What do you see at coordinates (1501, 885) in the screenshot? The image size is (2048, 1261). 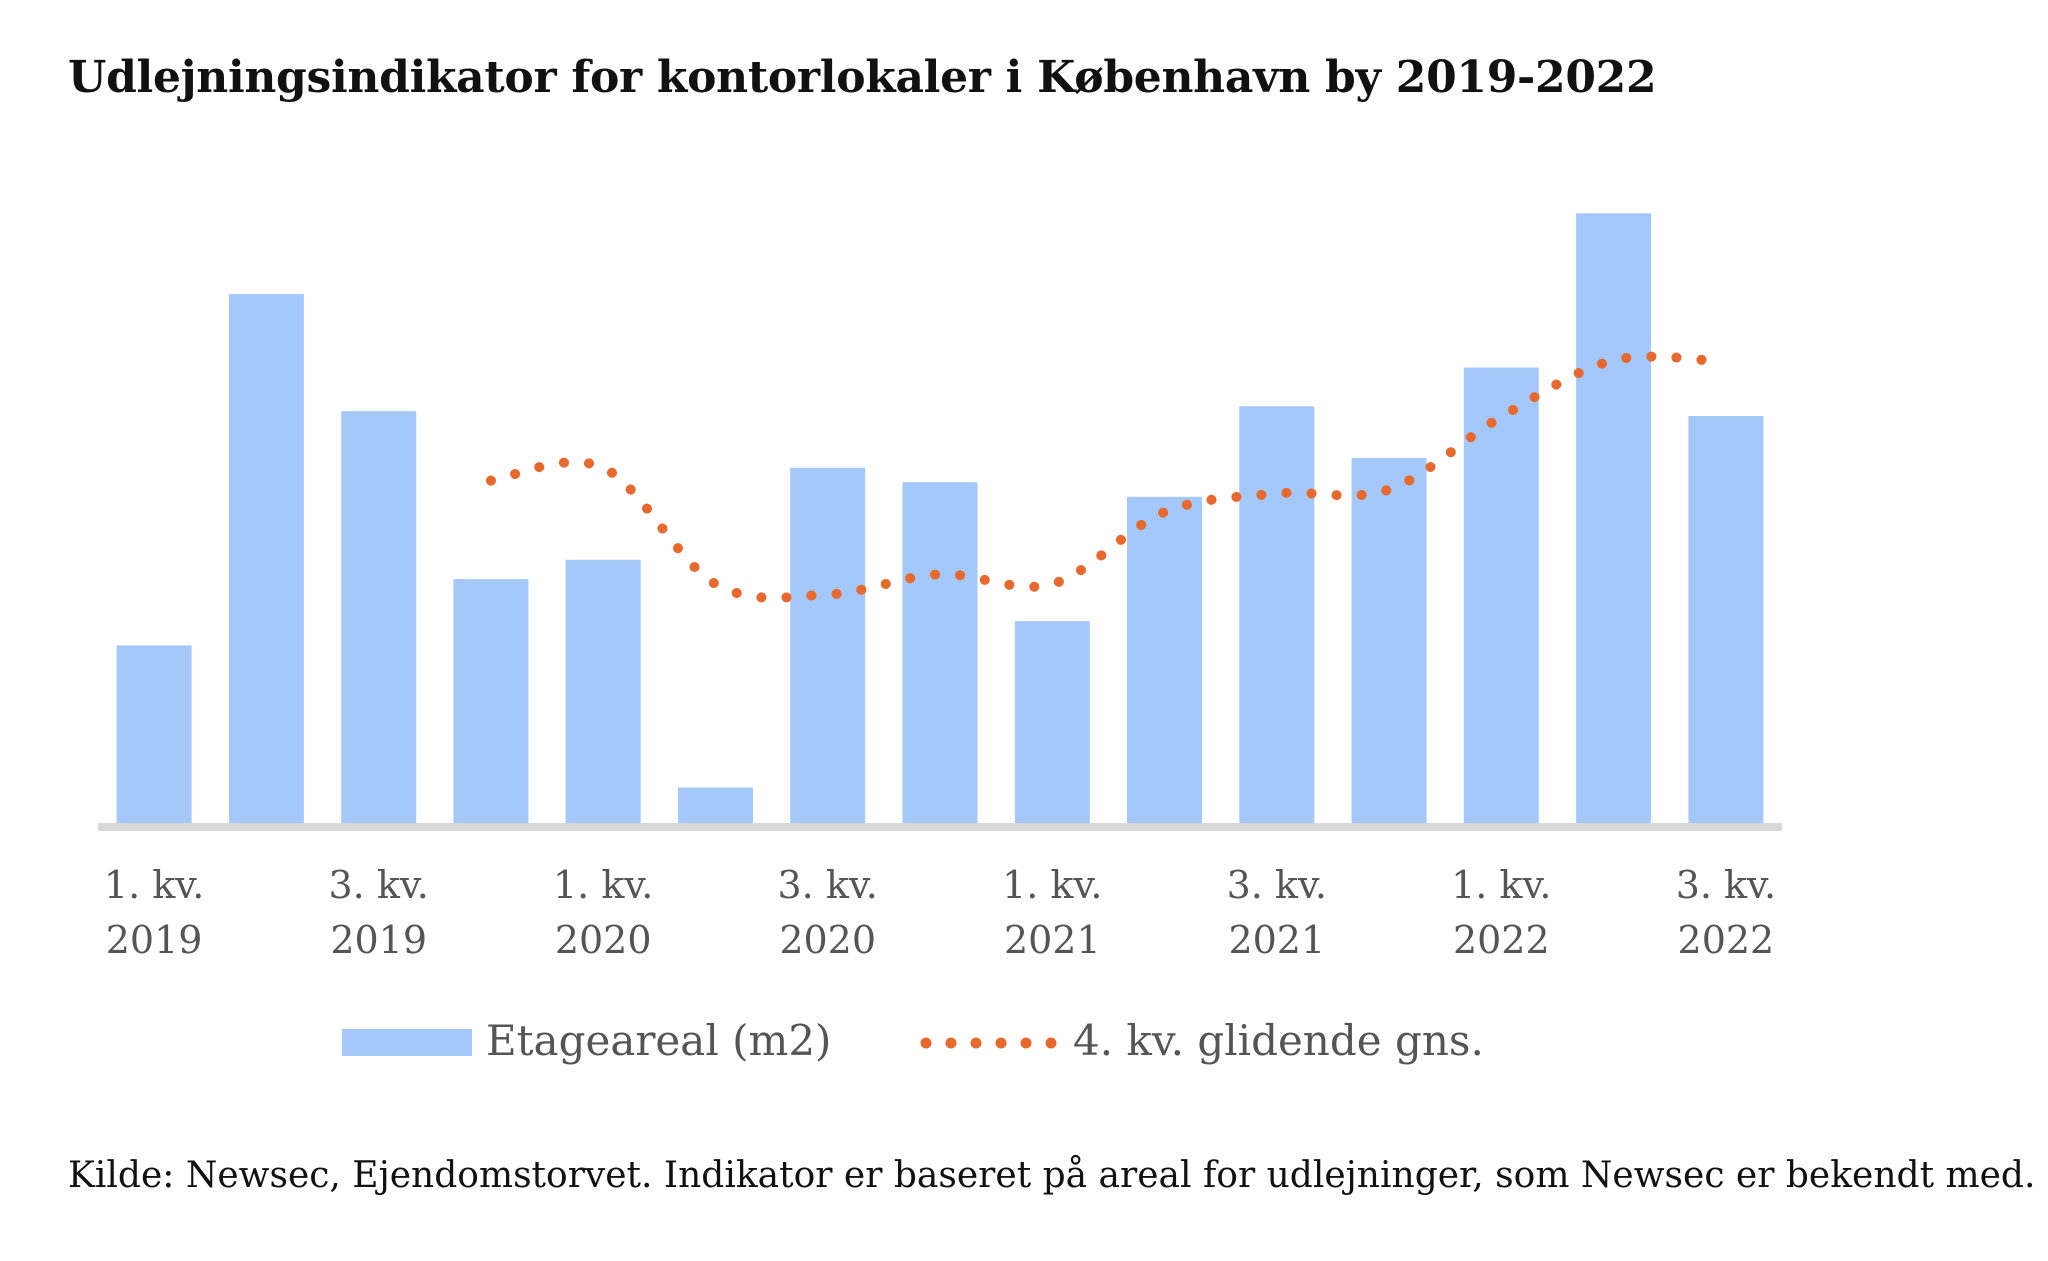 I see `x-tick-label-12-1: 1. kv.` at bounding box center [1501, 885].